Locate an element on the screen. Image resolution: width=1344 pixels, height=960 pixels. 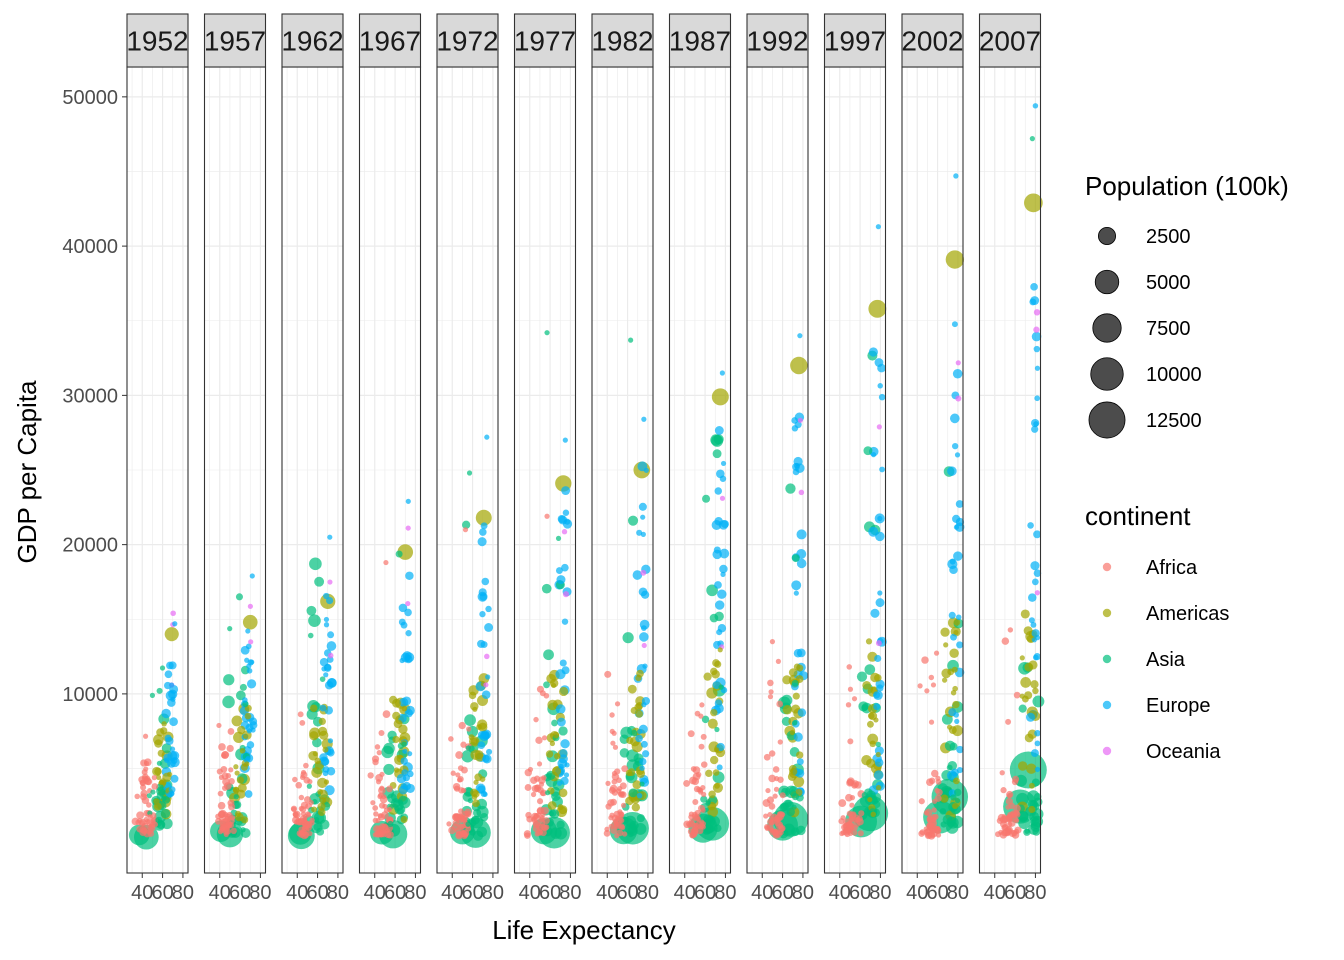
x-tick-label: 40 is located at coordinates (840, 893).